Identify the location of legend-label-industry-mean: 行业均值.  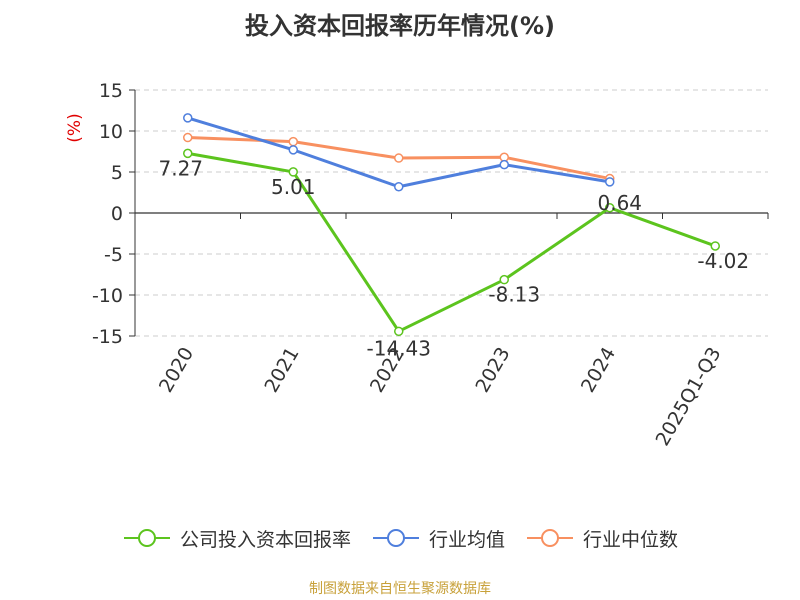
(466, 539).